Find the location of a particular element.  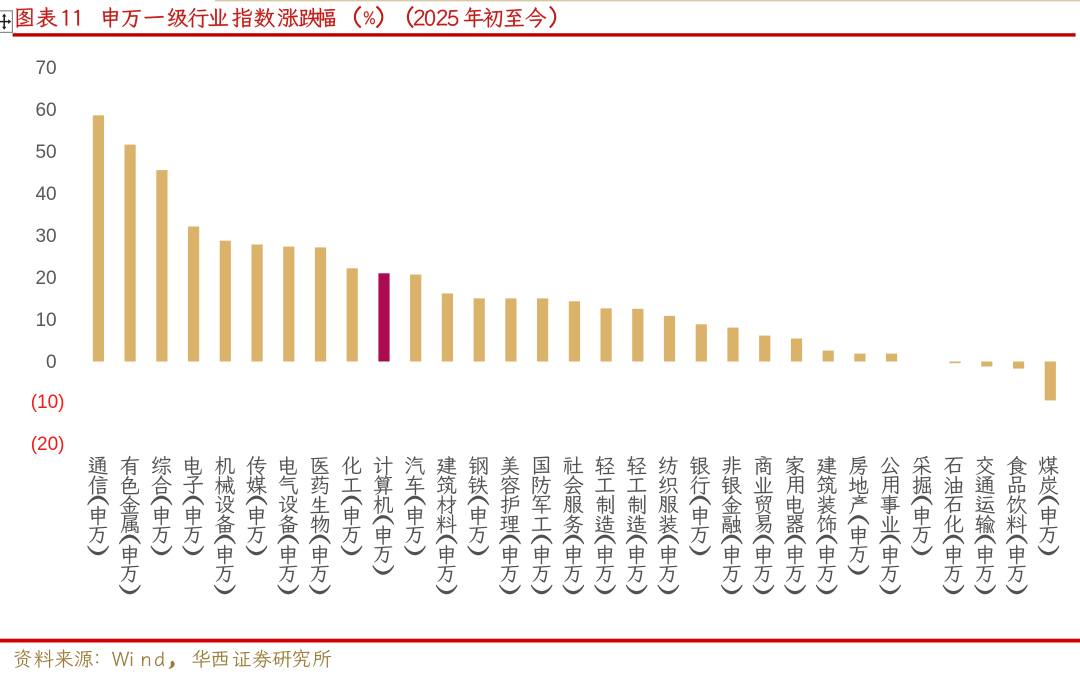

svg-text: (20) is located at coordinates (48, 444).